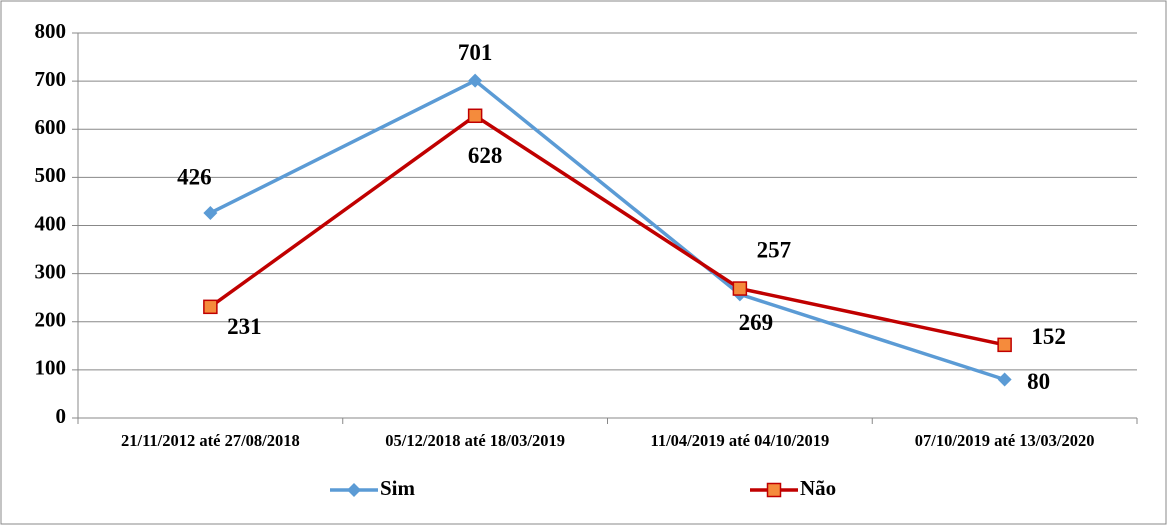 The width and height of the screenshot is (1168, 526). I want to click on x-tick-label: 11/04/2019 até 04/10/2019, so click(740, 440).